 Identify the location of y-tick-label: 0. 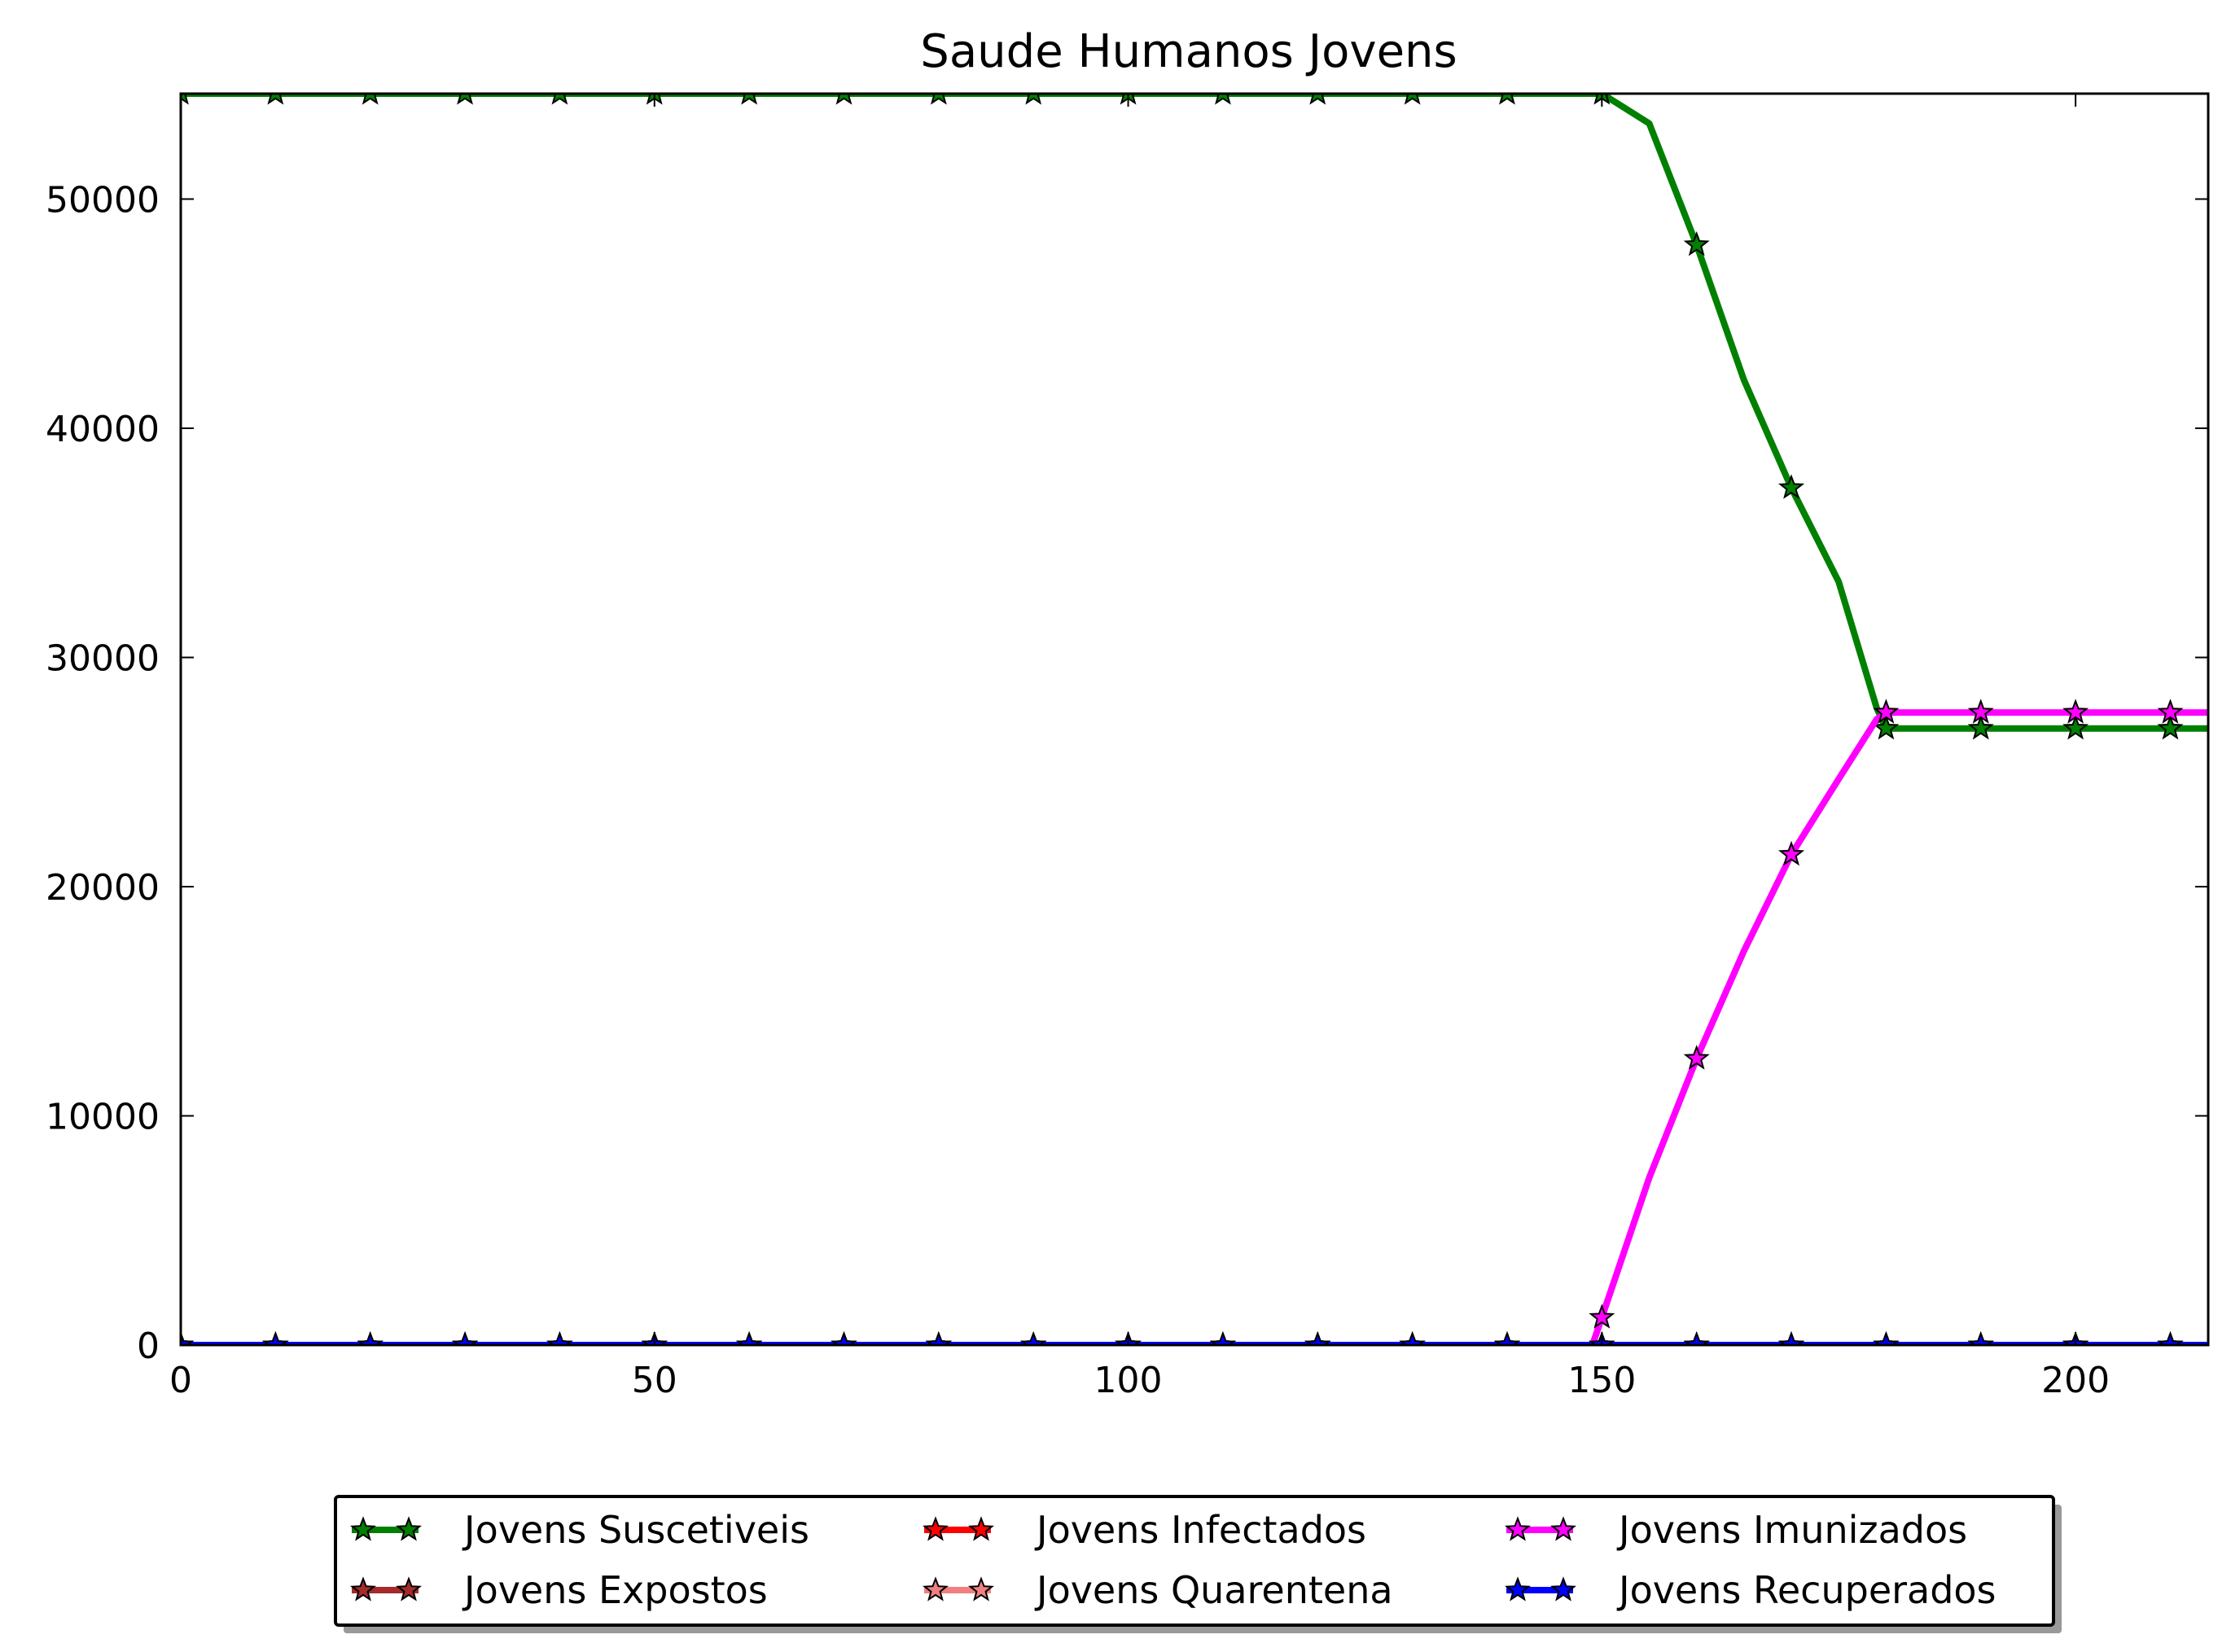
(148, 1346).